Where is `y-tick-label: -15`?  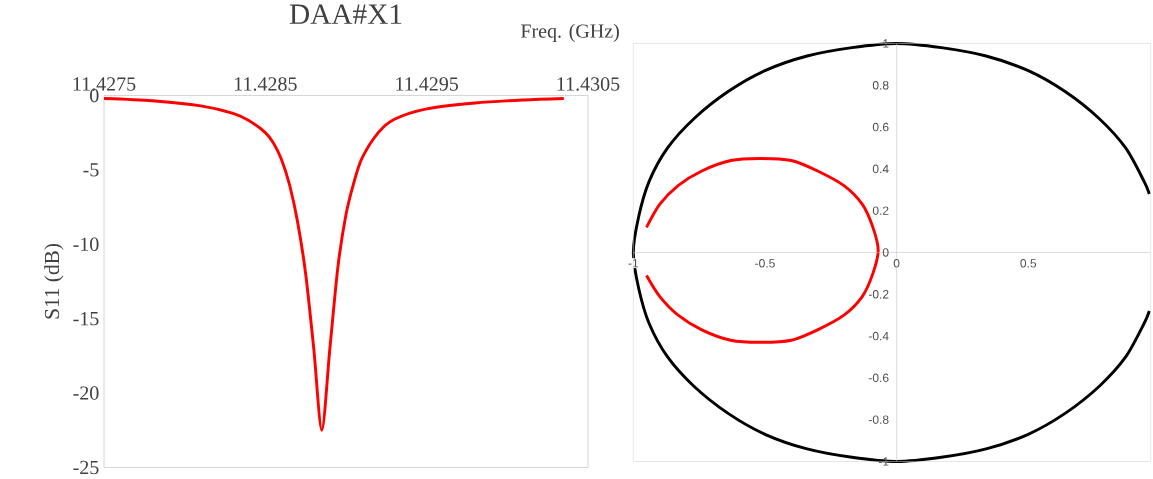 y-tick-label: -15 is located at coordinates (86, 318).